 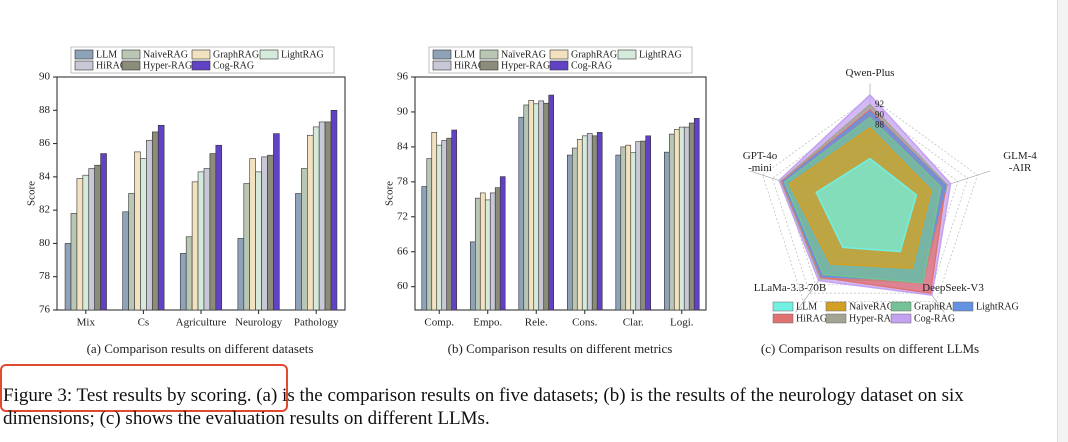 What do you see at coordinates (45, 110) in the screenshot?
I see `y-tick-label: 88` at bounding box center [45, 110].